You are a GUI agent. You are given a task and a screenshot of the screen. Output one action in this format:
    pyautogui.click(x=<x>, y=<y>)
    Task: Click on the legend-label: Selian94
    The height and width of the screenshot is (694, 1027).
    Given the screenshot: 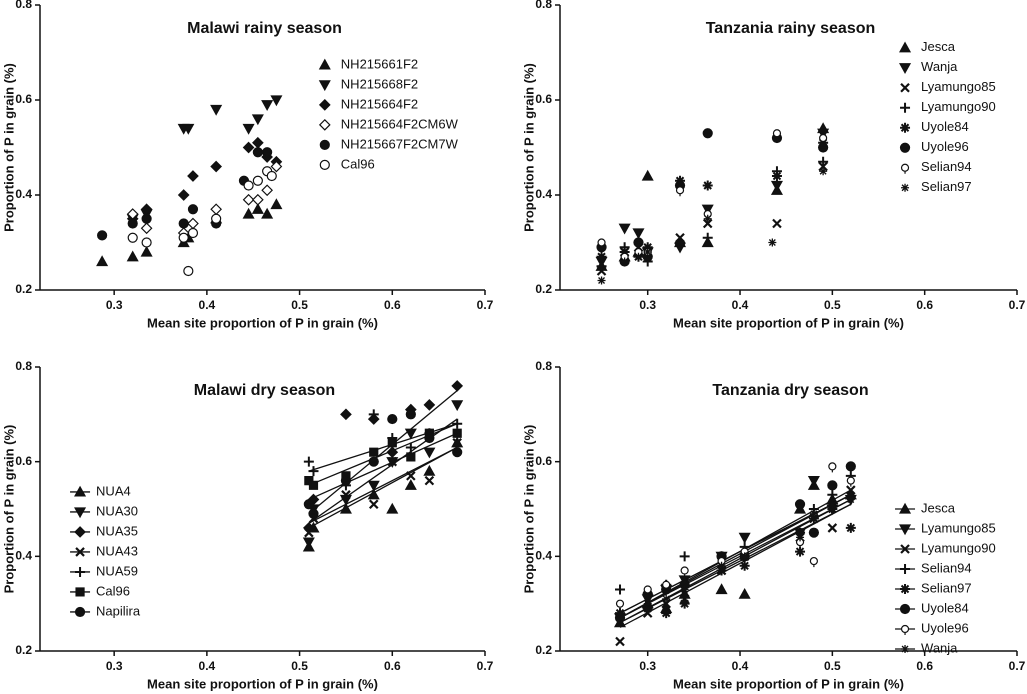 What is the action you would take?
    pyautogui.click(x=946, y=567)
    